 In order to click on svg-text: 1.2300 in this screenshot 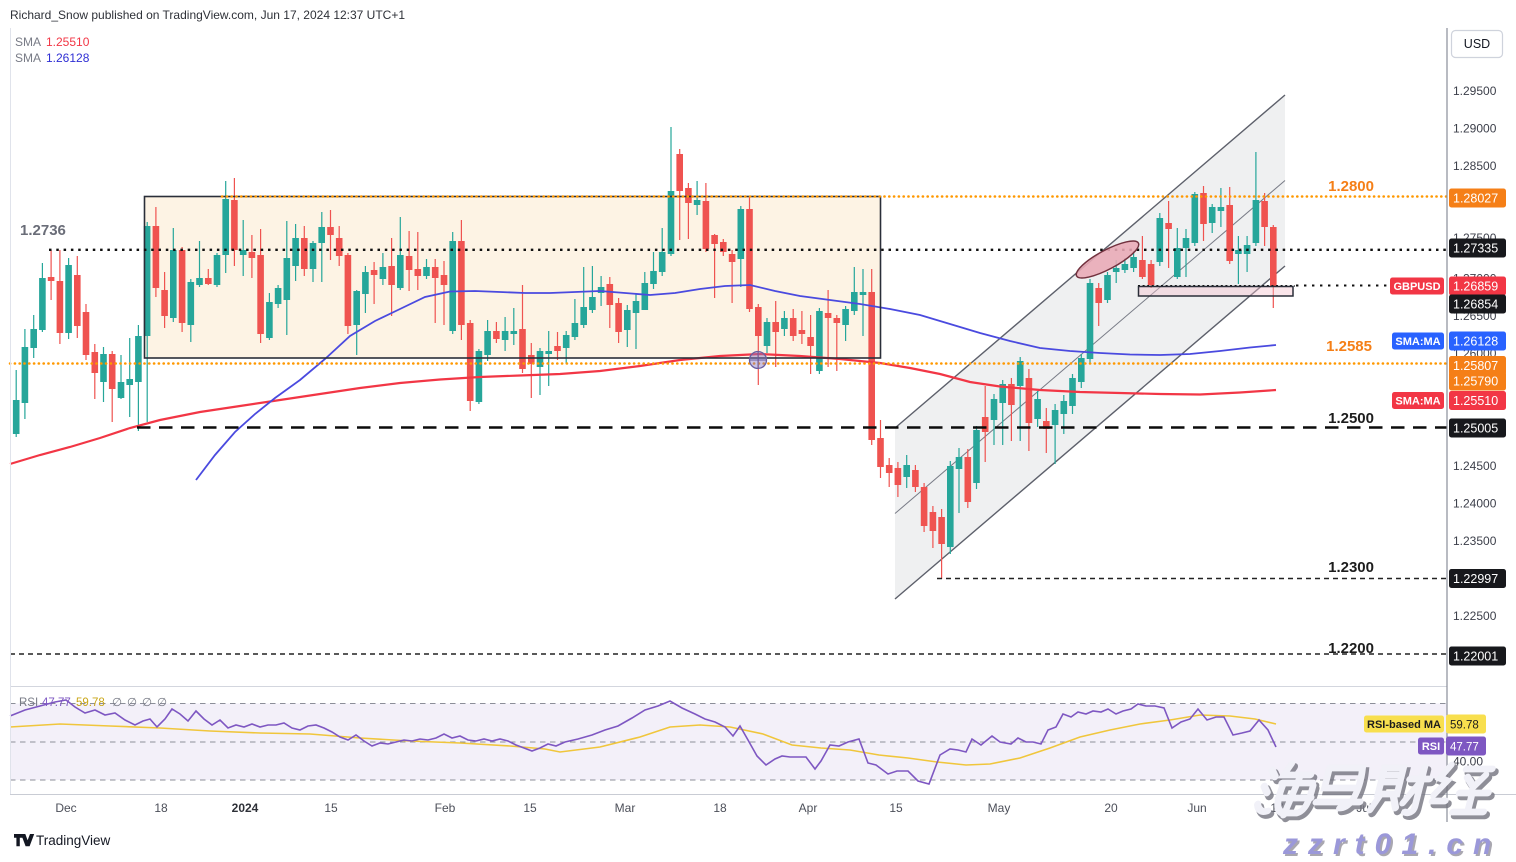, I will do `click(1351, 567)`.